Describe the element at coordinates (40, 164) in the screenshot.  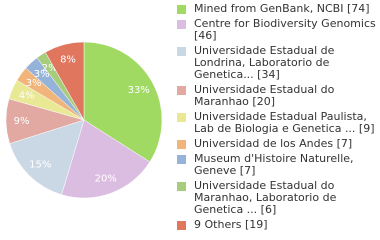
I see `slice-label: 15%` at that location.